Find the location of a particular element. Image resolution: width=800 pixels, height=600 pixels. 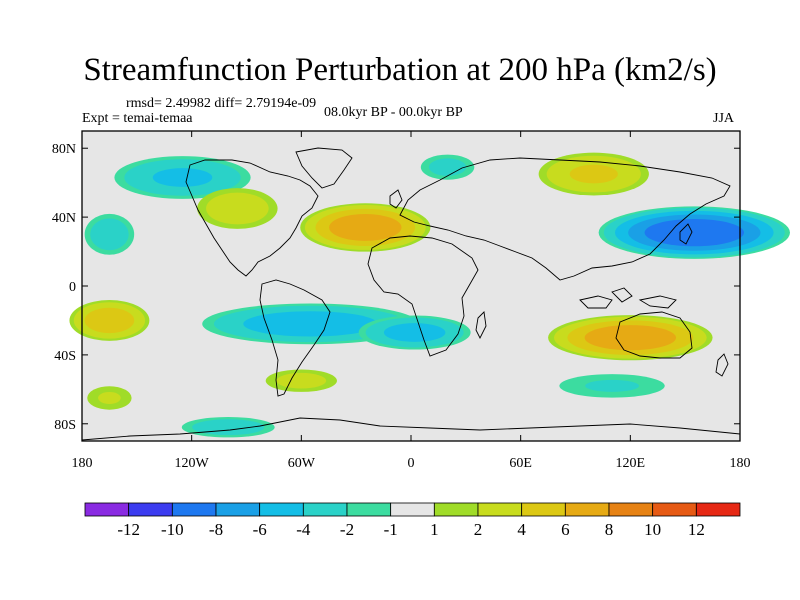

period-label: 08.0kyr BP - 00.0kyr BP is located at coordinates (393, 112).